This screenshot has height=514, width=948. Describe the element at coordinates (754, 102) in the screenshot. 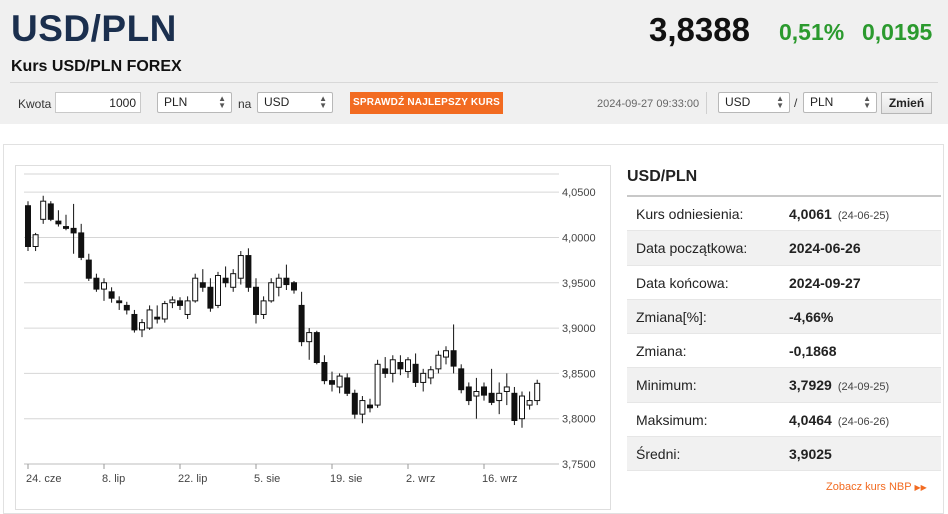

I see `pair-base-select: USD ▲ ▼` at that location.